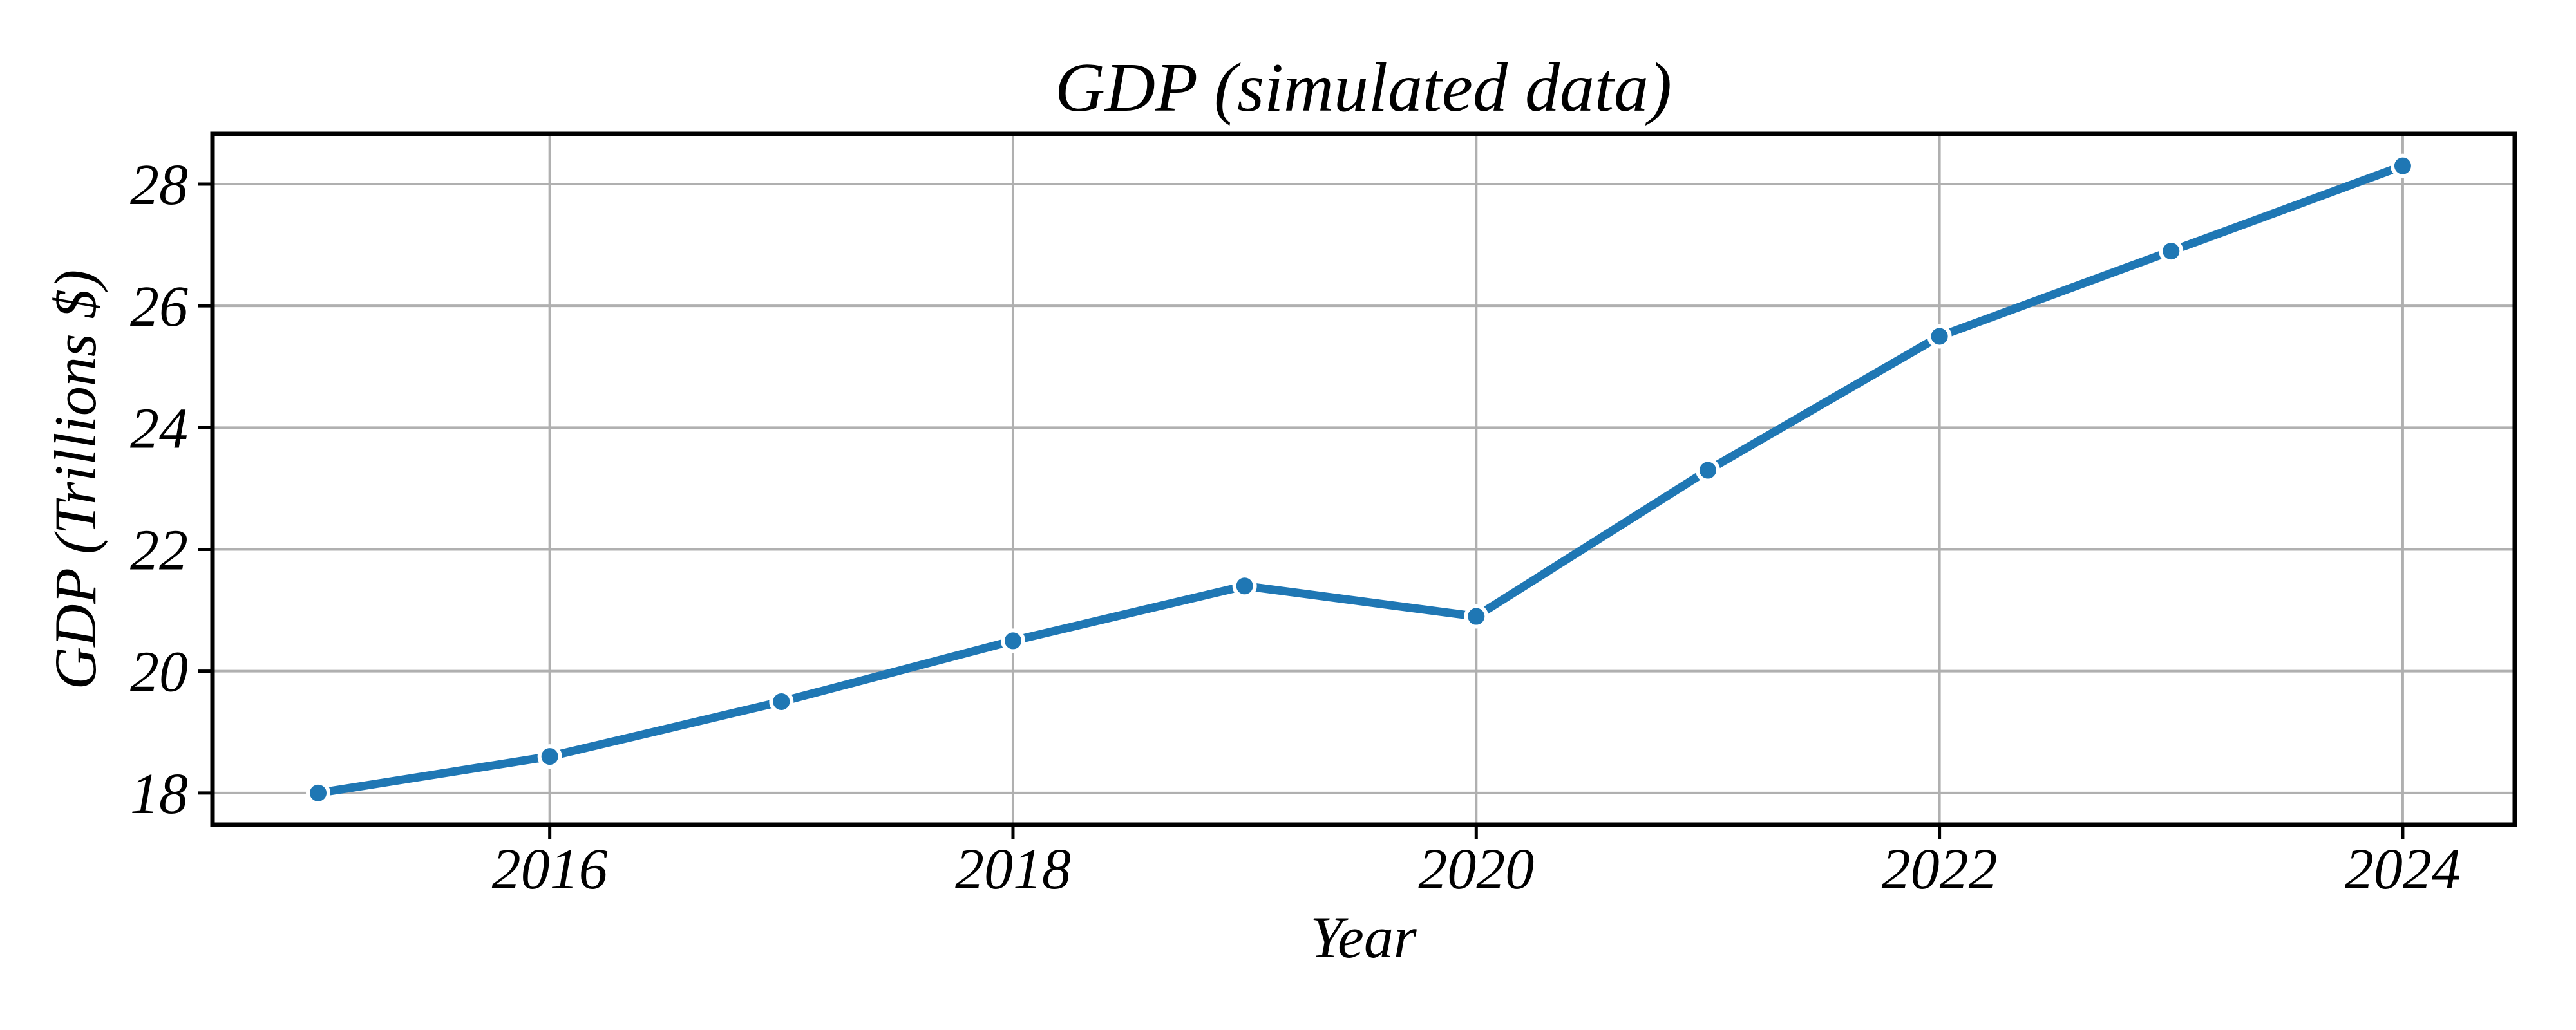  I want to click on x-tick-label: 2020, so click(1476, 869).